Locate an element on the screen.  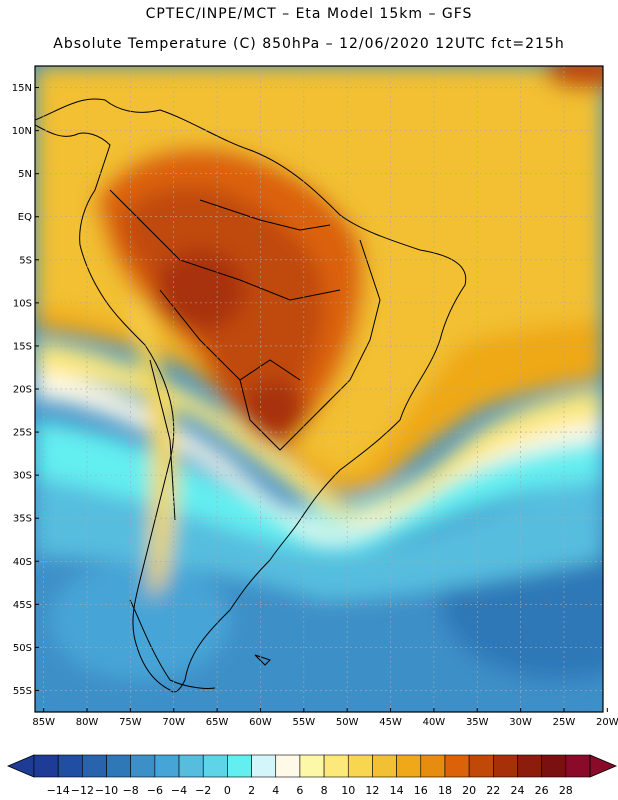
colorbar-label: 14 is located at coordinates (397, 790).